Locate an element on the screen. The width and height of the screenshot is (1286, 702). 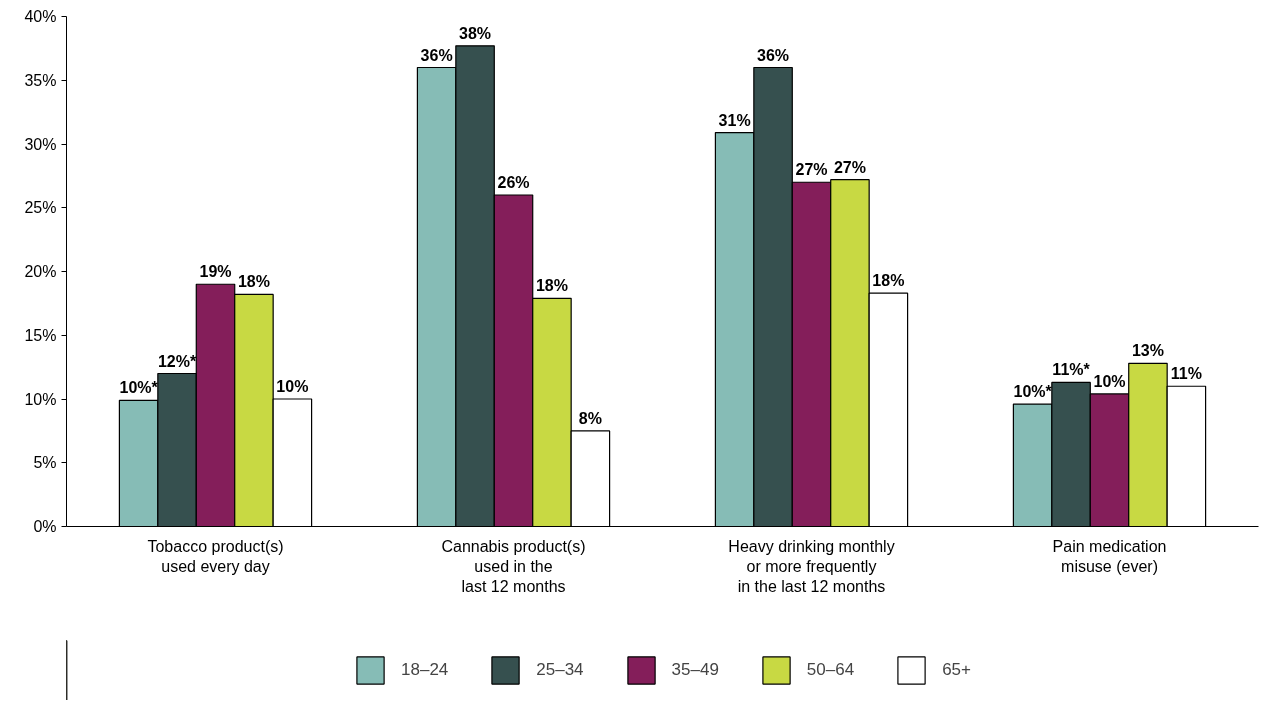
data-label: 38% is located at coordinates (475, 33).